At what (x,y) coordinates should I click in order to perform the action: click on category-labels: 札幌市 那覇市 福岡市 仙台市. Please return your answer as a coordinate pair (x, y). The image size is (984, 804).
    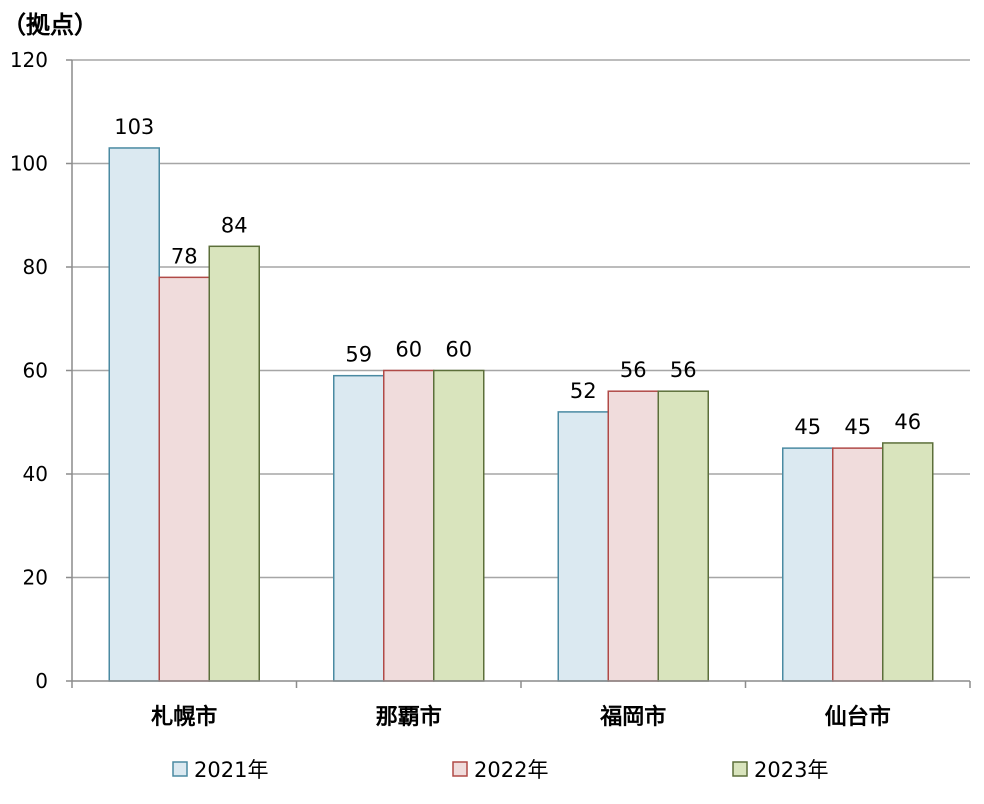
    Looking at the image, I should click on (520, 717).